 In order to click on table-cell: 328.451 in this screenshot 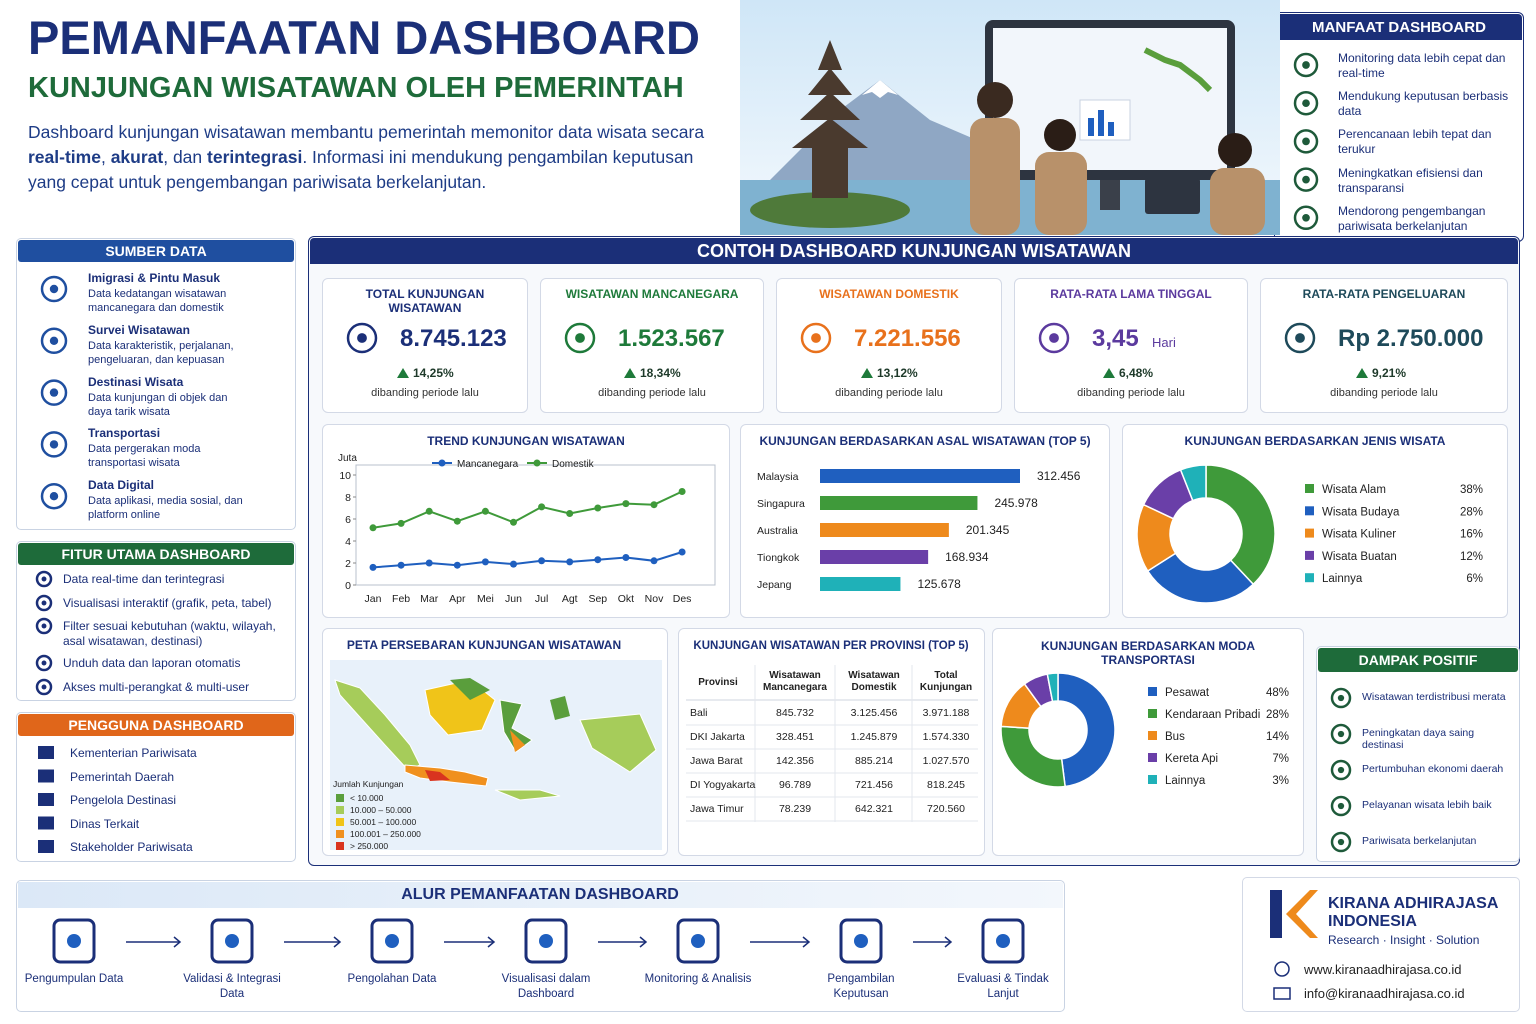, I will do `click(795, 737)`.